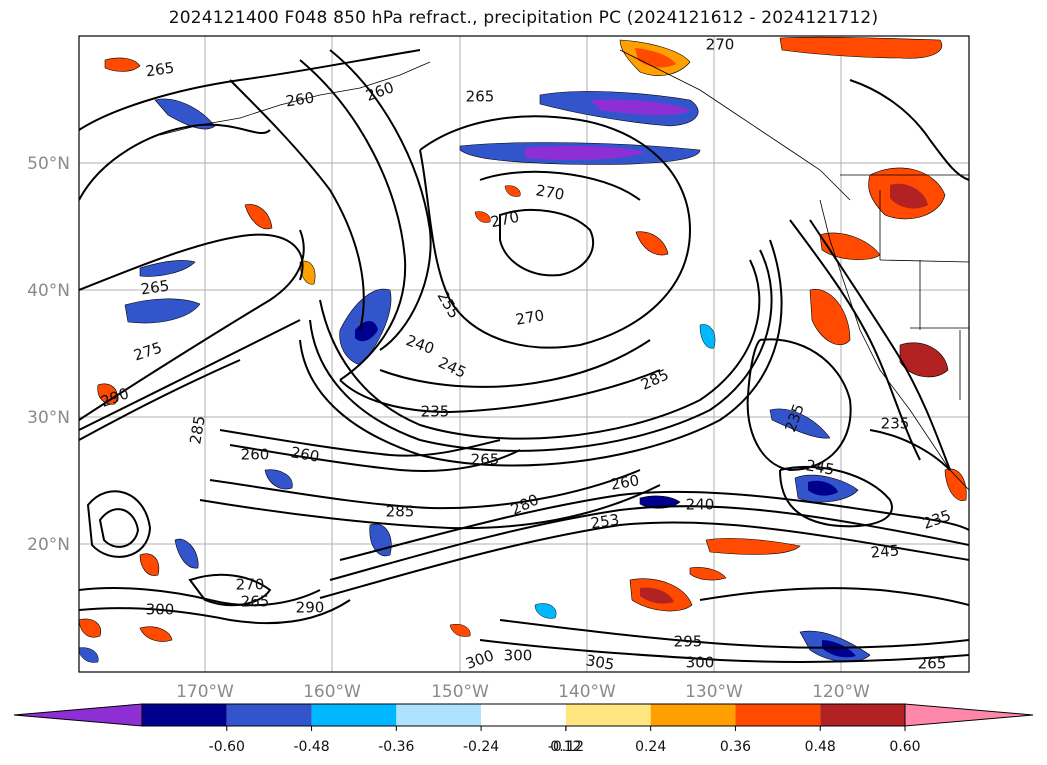 This screenshot has height=765, width=1047. What do you see at coordinates (396, 747) in the screenshot?
I see `colorbar-tick-label: -0.36` at bounding box center [396, 747].